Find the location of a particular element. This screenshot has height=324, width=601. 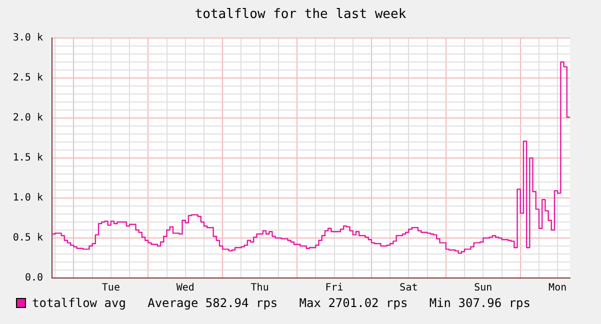

x-tick-label: Thu is located at coordinates (259, 288).